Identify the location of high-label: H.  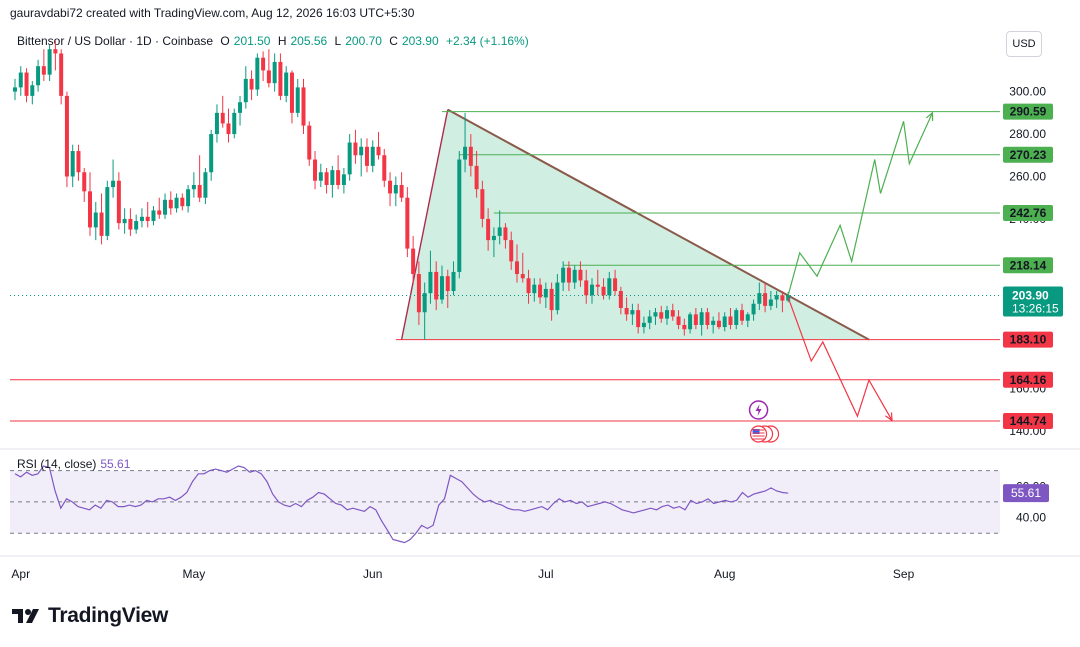
(282, 41).